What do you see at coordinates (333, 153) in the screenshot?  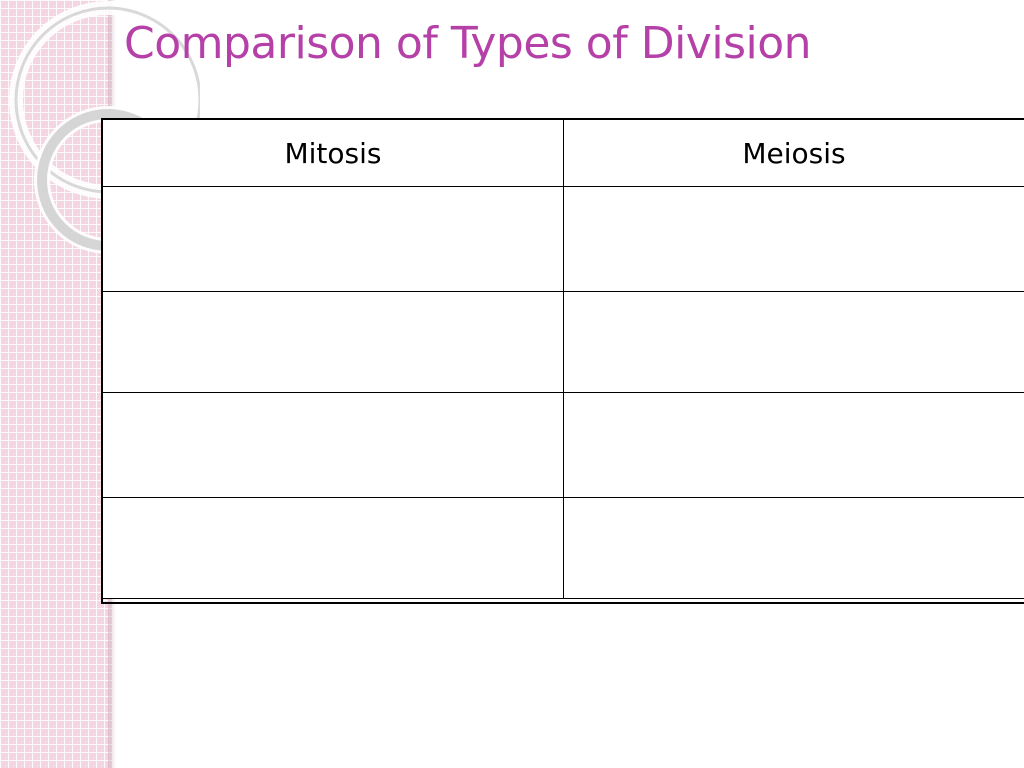 I see `header-mitosis: Mitosis` at bounding box center [333, 153].